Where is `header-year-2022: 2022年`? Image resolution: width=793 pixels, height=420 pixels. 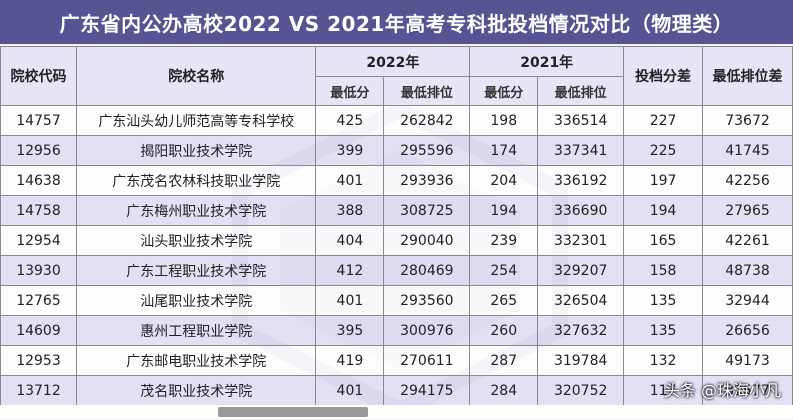 header-year-2022: 2022年 is located at coordinates (393, 61).